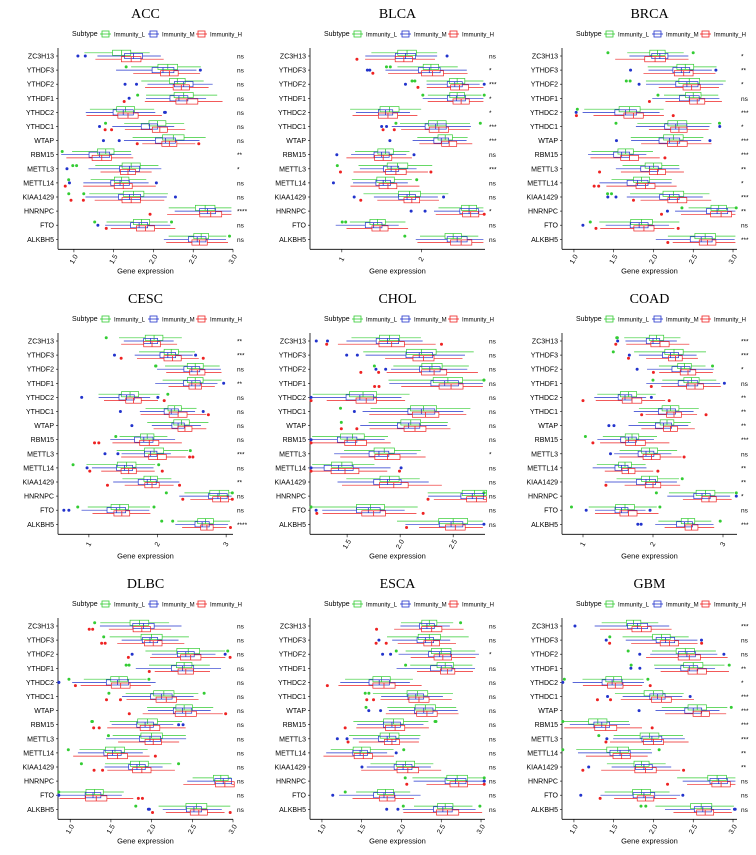  What do you see at coordinates (422, 259) in the screenshot?
I see `x-tick-label: 2` at bounding box center [422, 259].